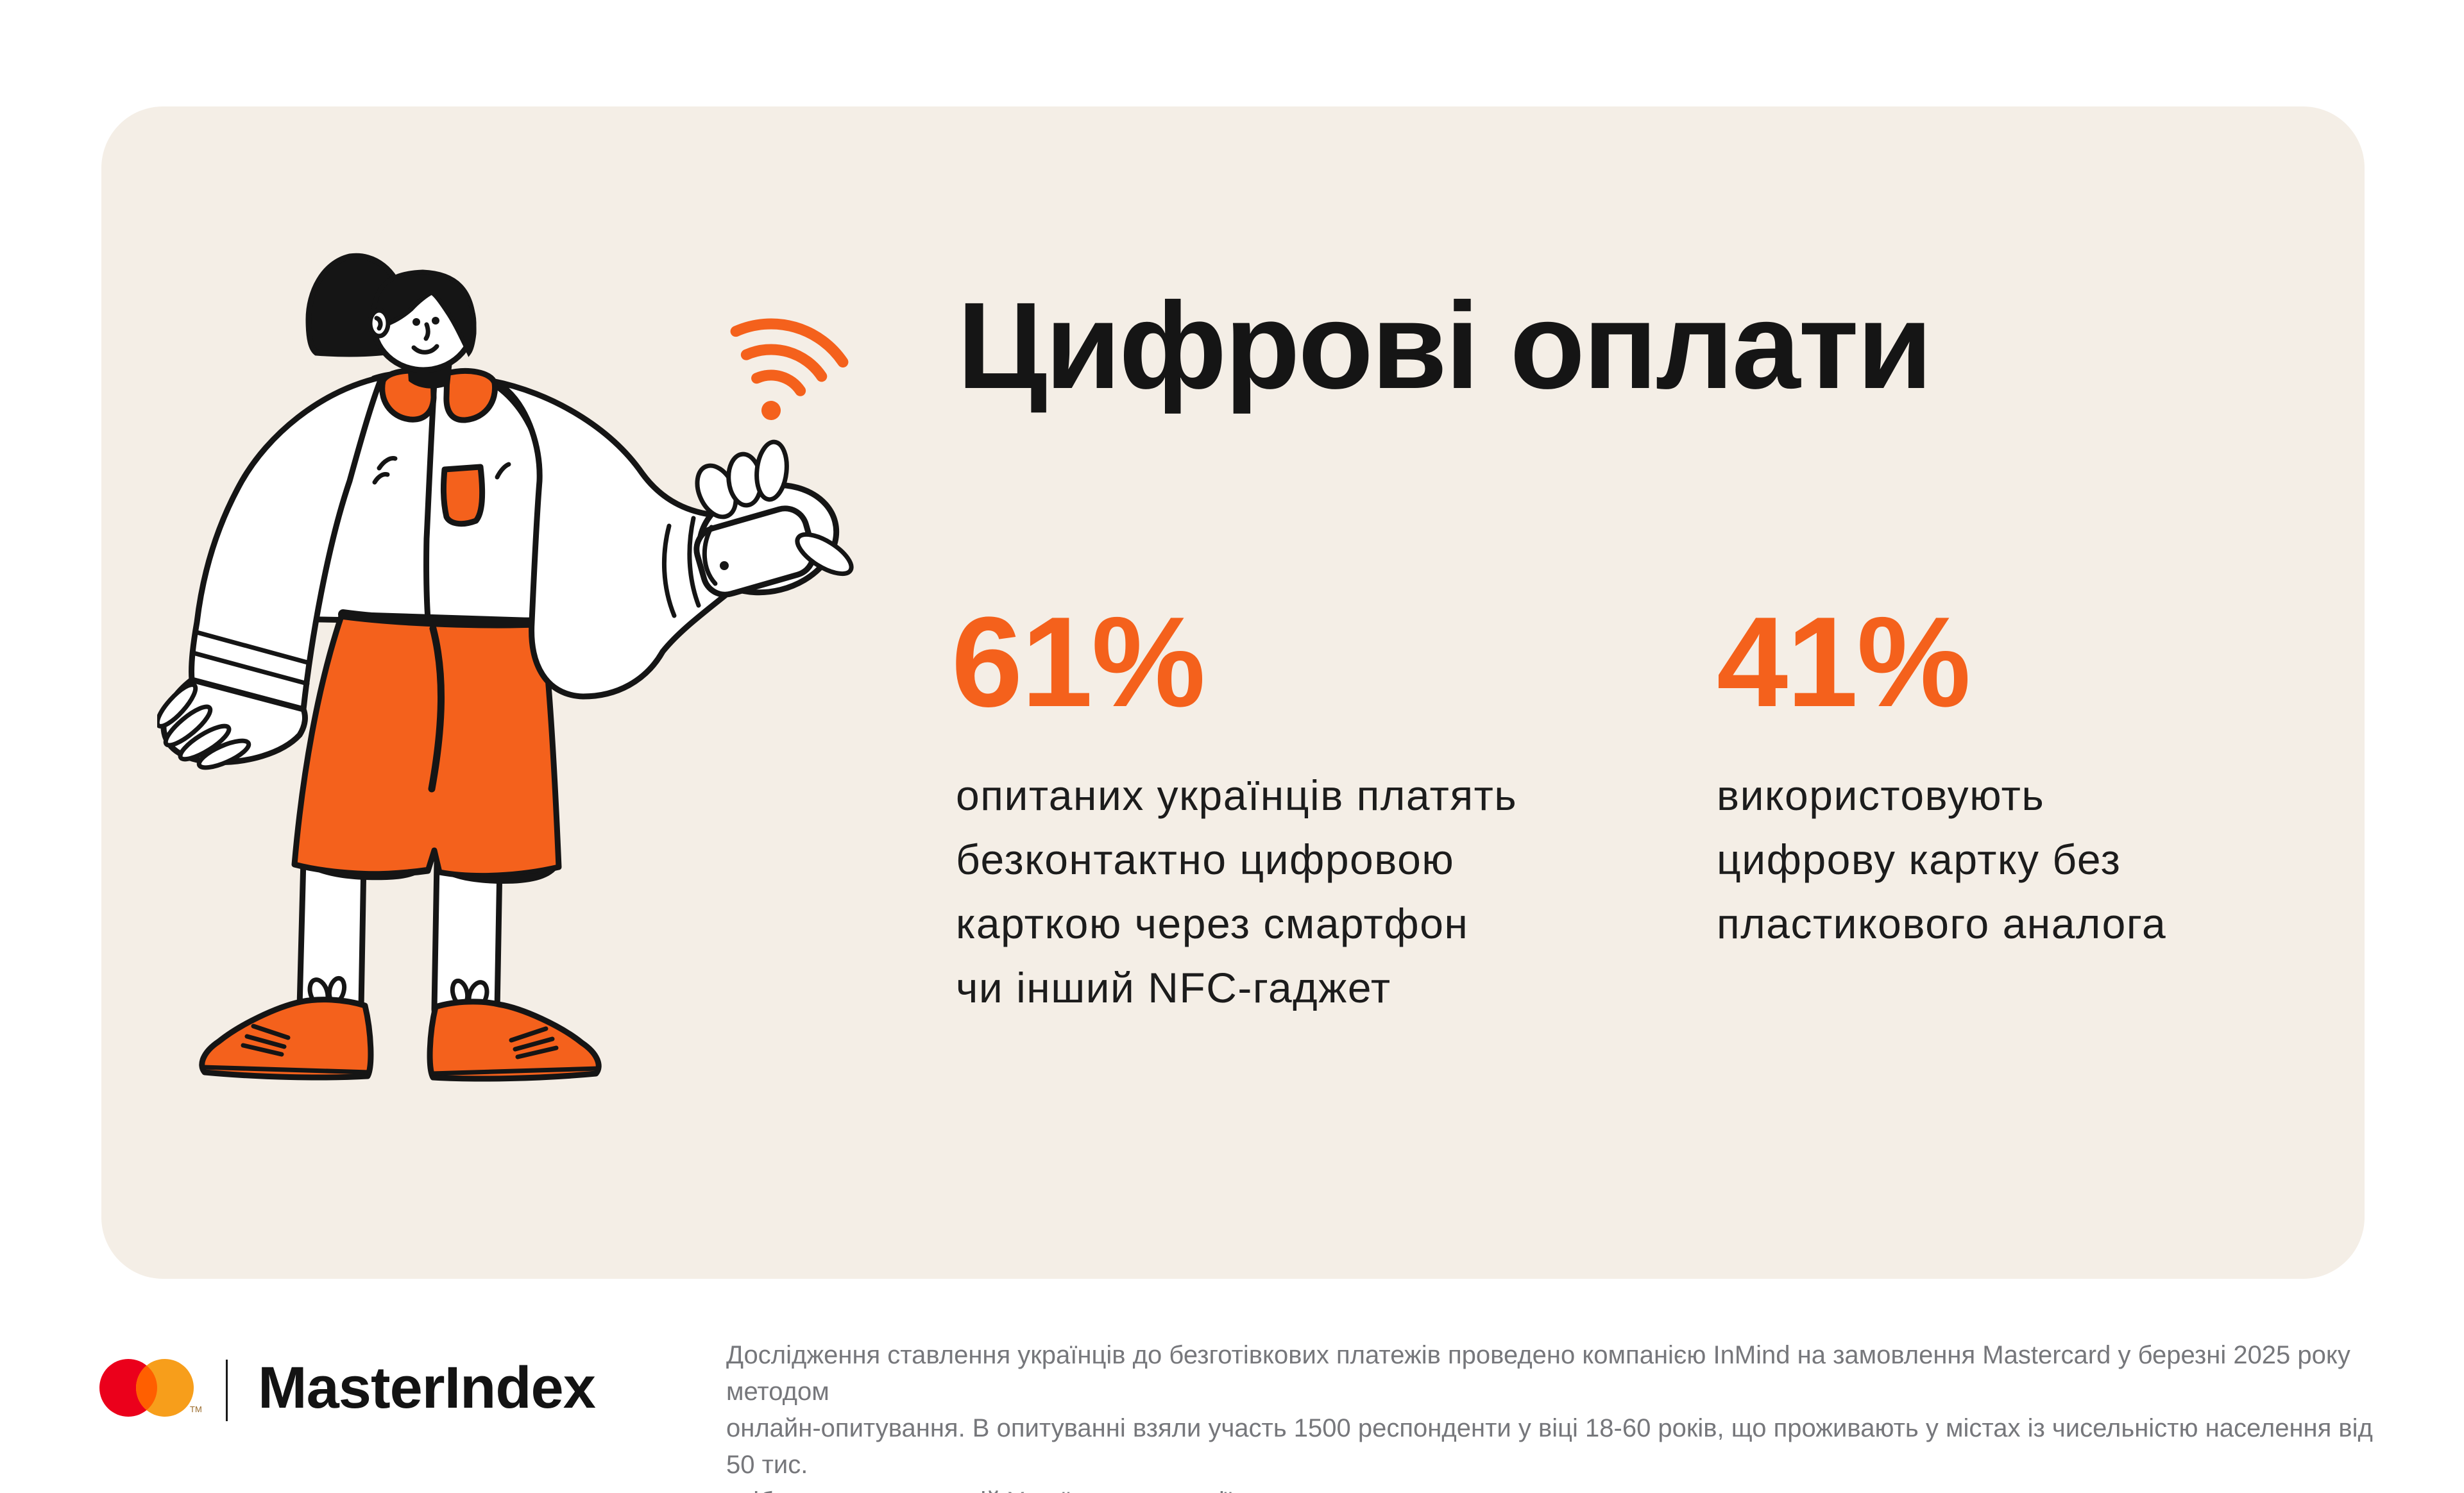  I want to click on chest-pocket, so click(463, 495).